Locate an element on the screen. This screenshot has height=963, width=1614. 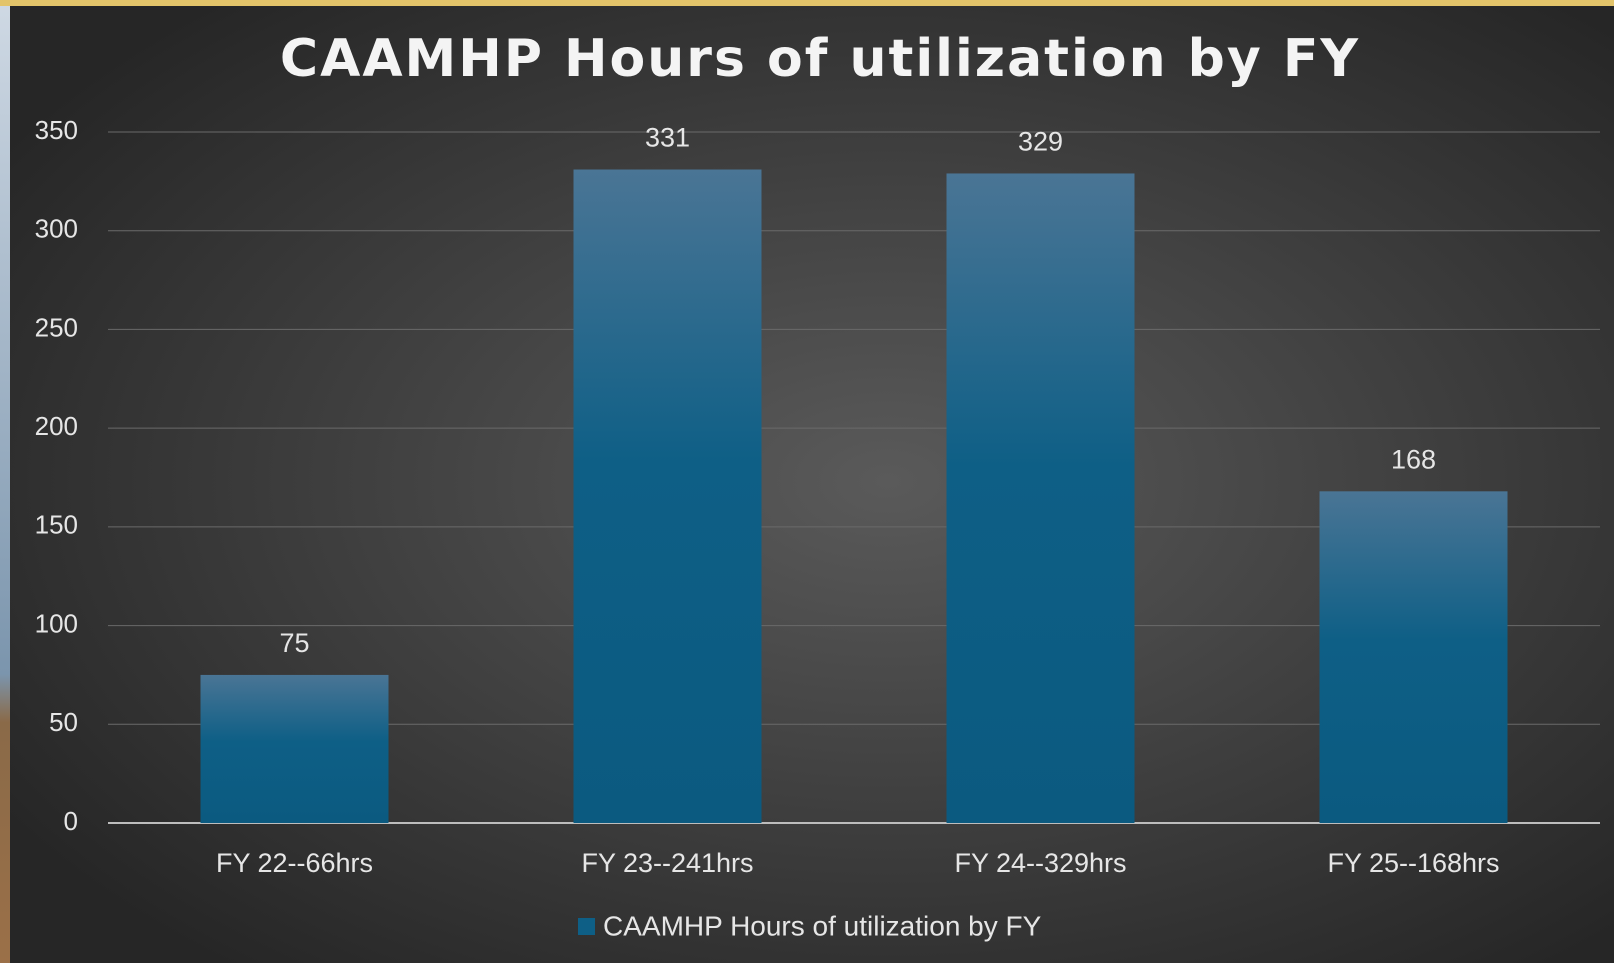
data-label: 75 is located at coordinates (294, 643).